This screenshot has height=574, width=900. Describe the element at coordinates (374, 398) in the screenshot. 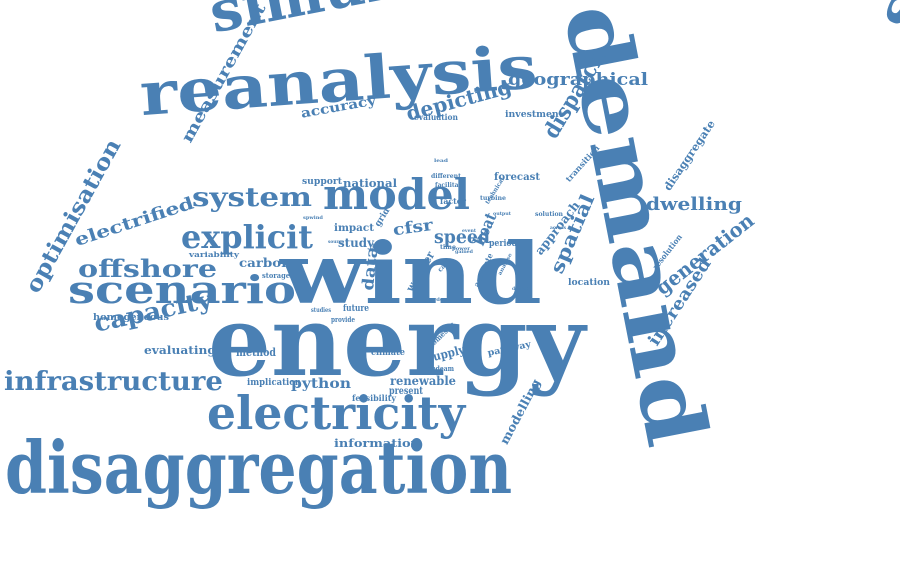

I see `word-feasibility: feasibility` at that location.